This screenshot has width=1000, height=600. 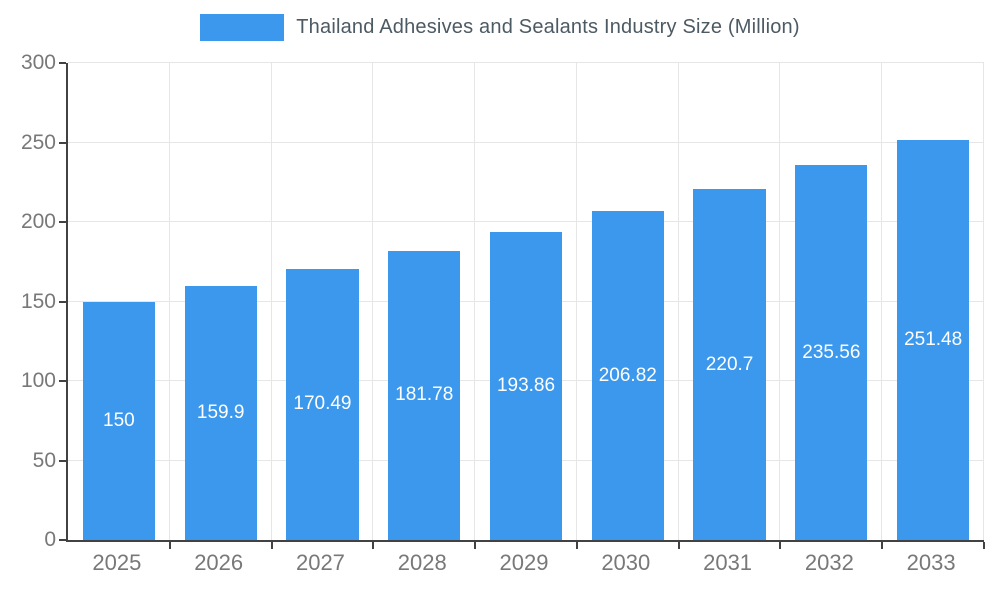 I want to click on bar-column: 206.82, so click(x=628, y=301).